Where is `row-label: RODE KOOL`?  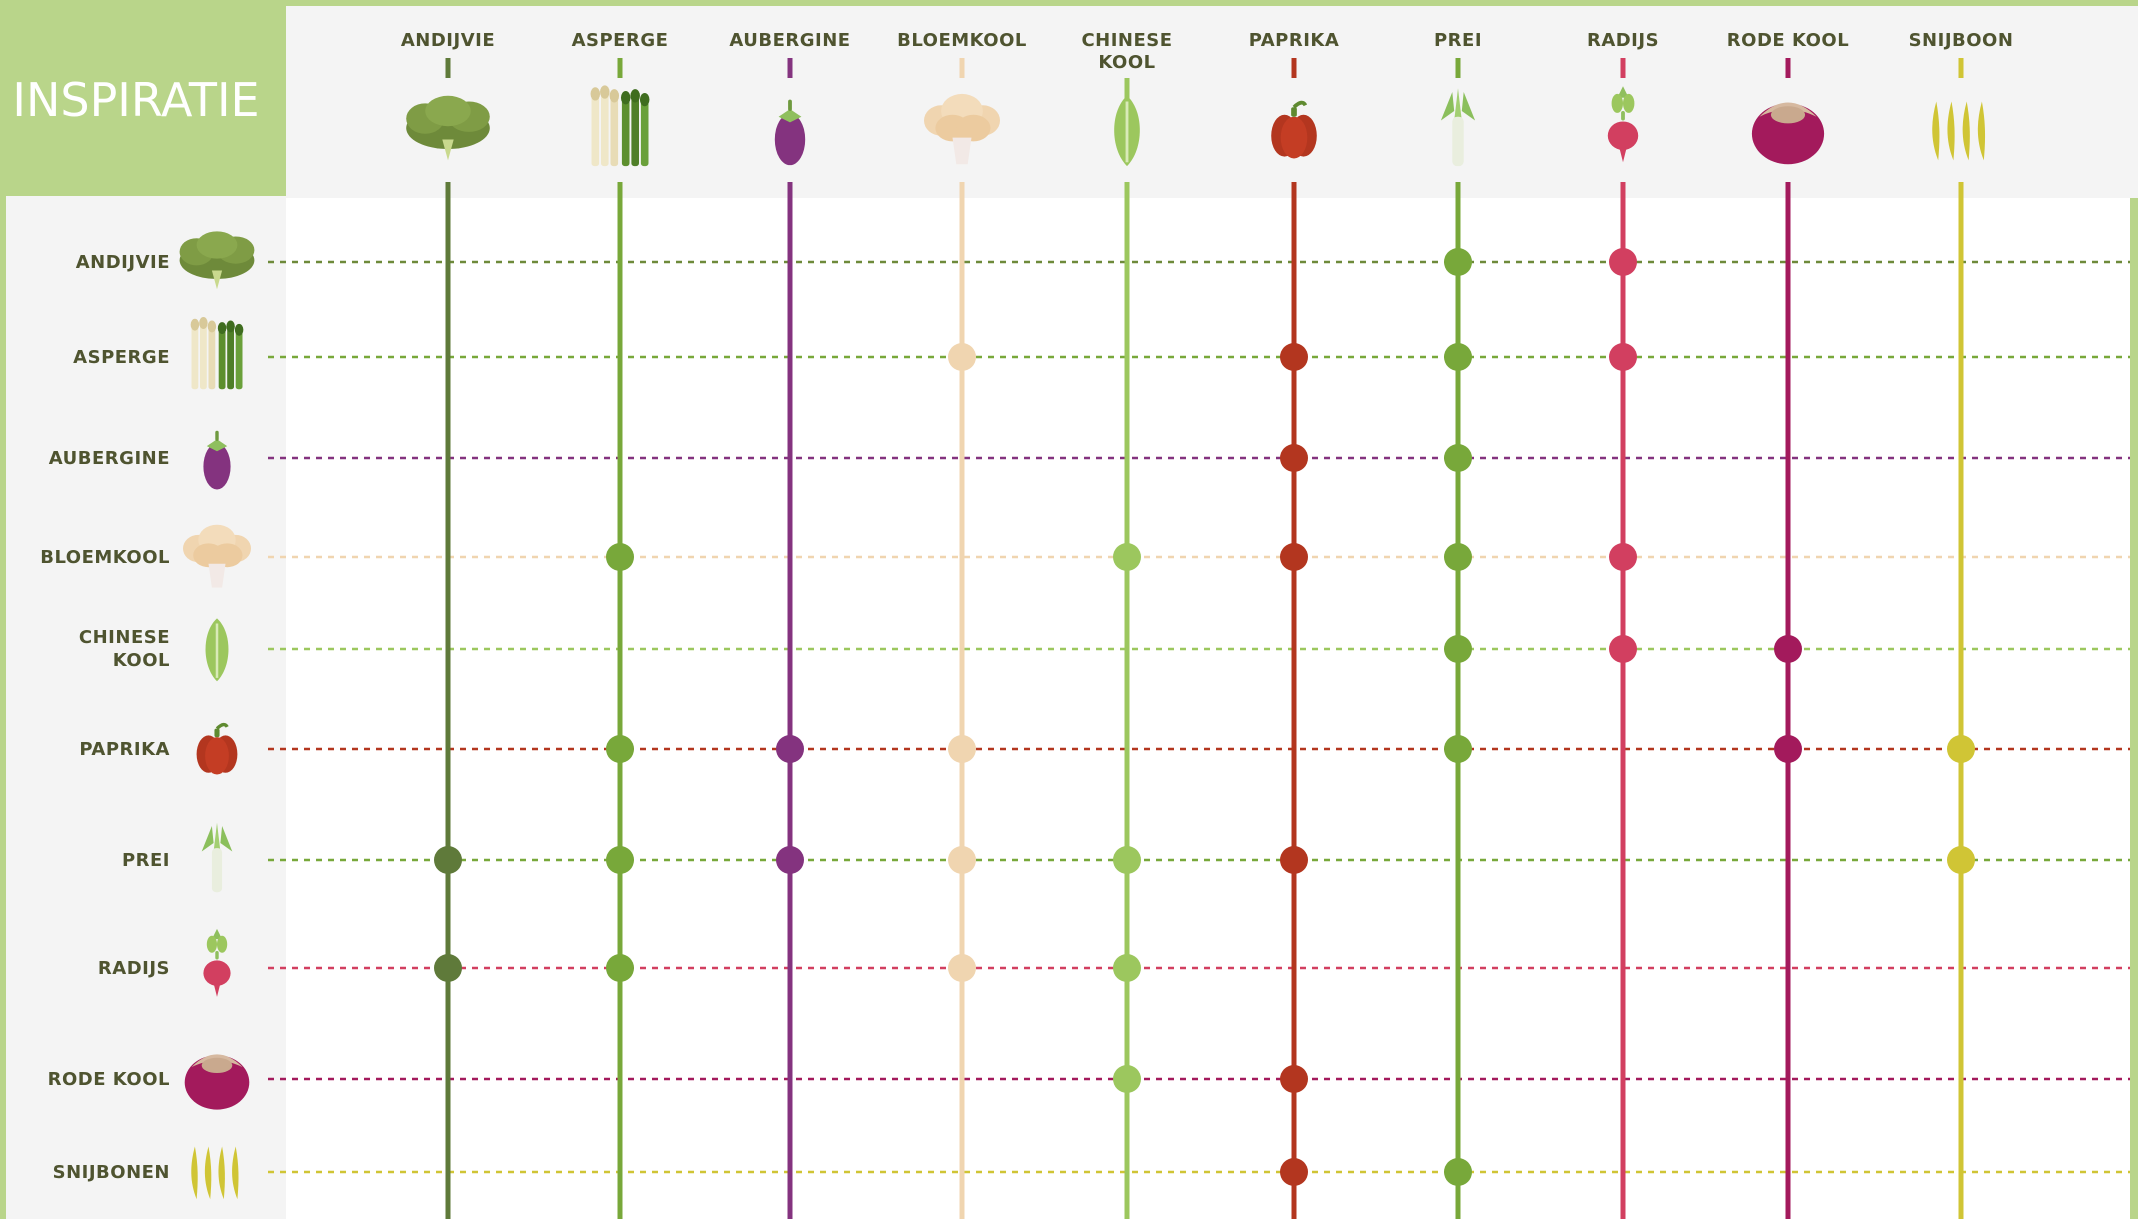
row-label: RODE KOOL is located at coordinates (109, 1079).